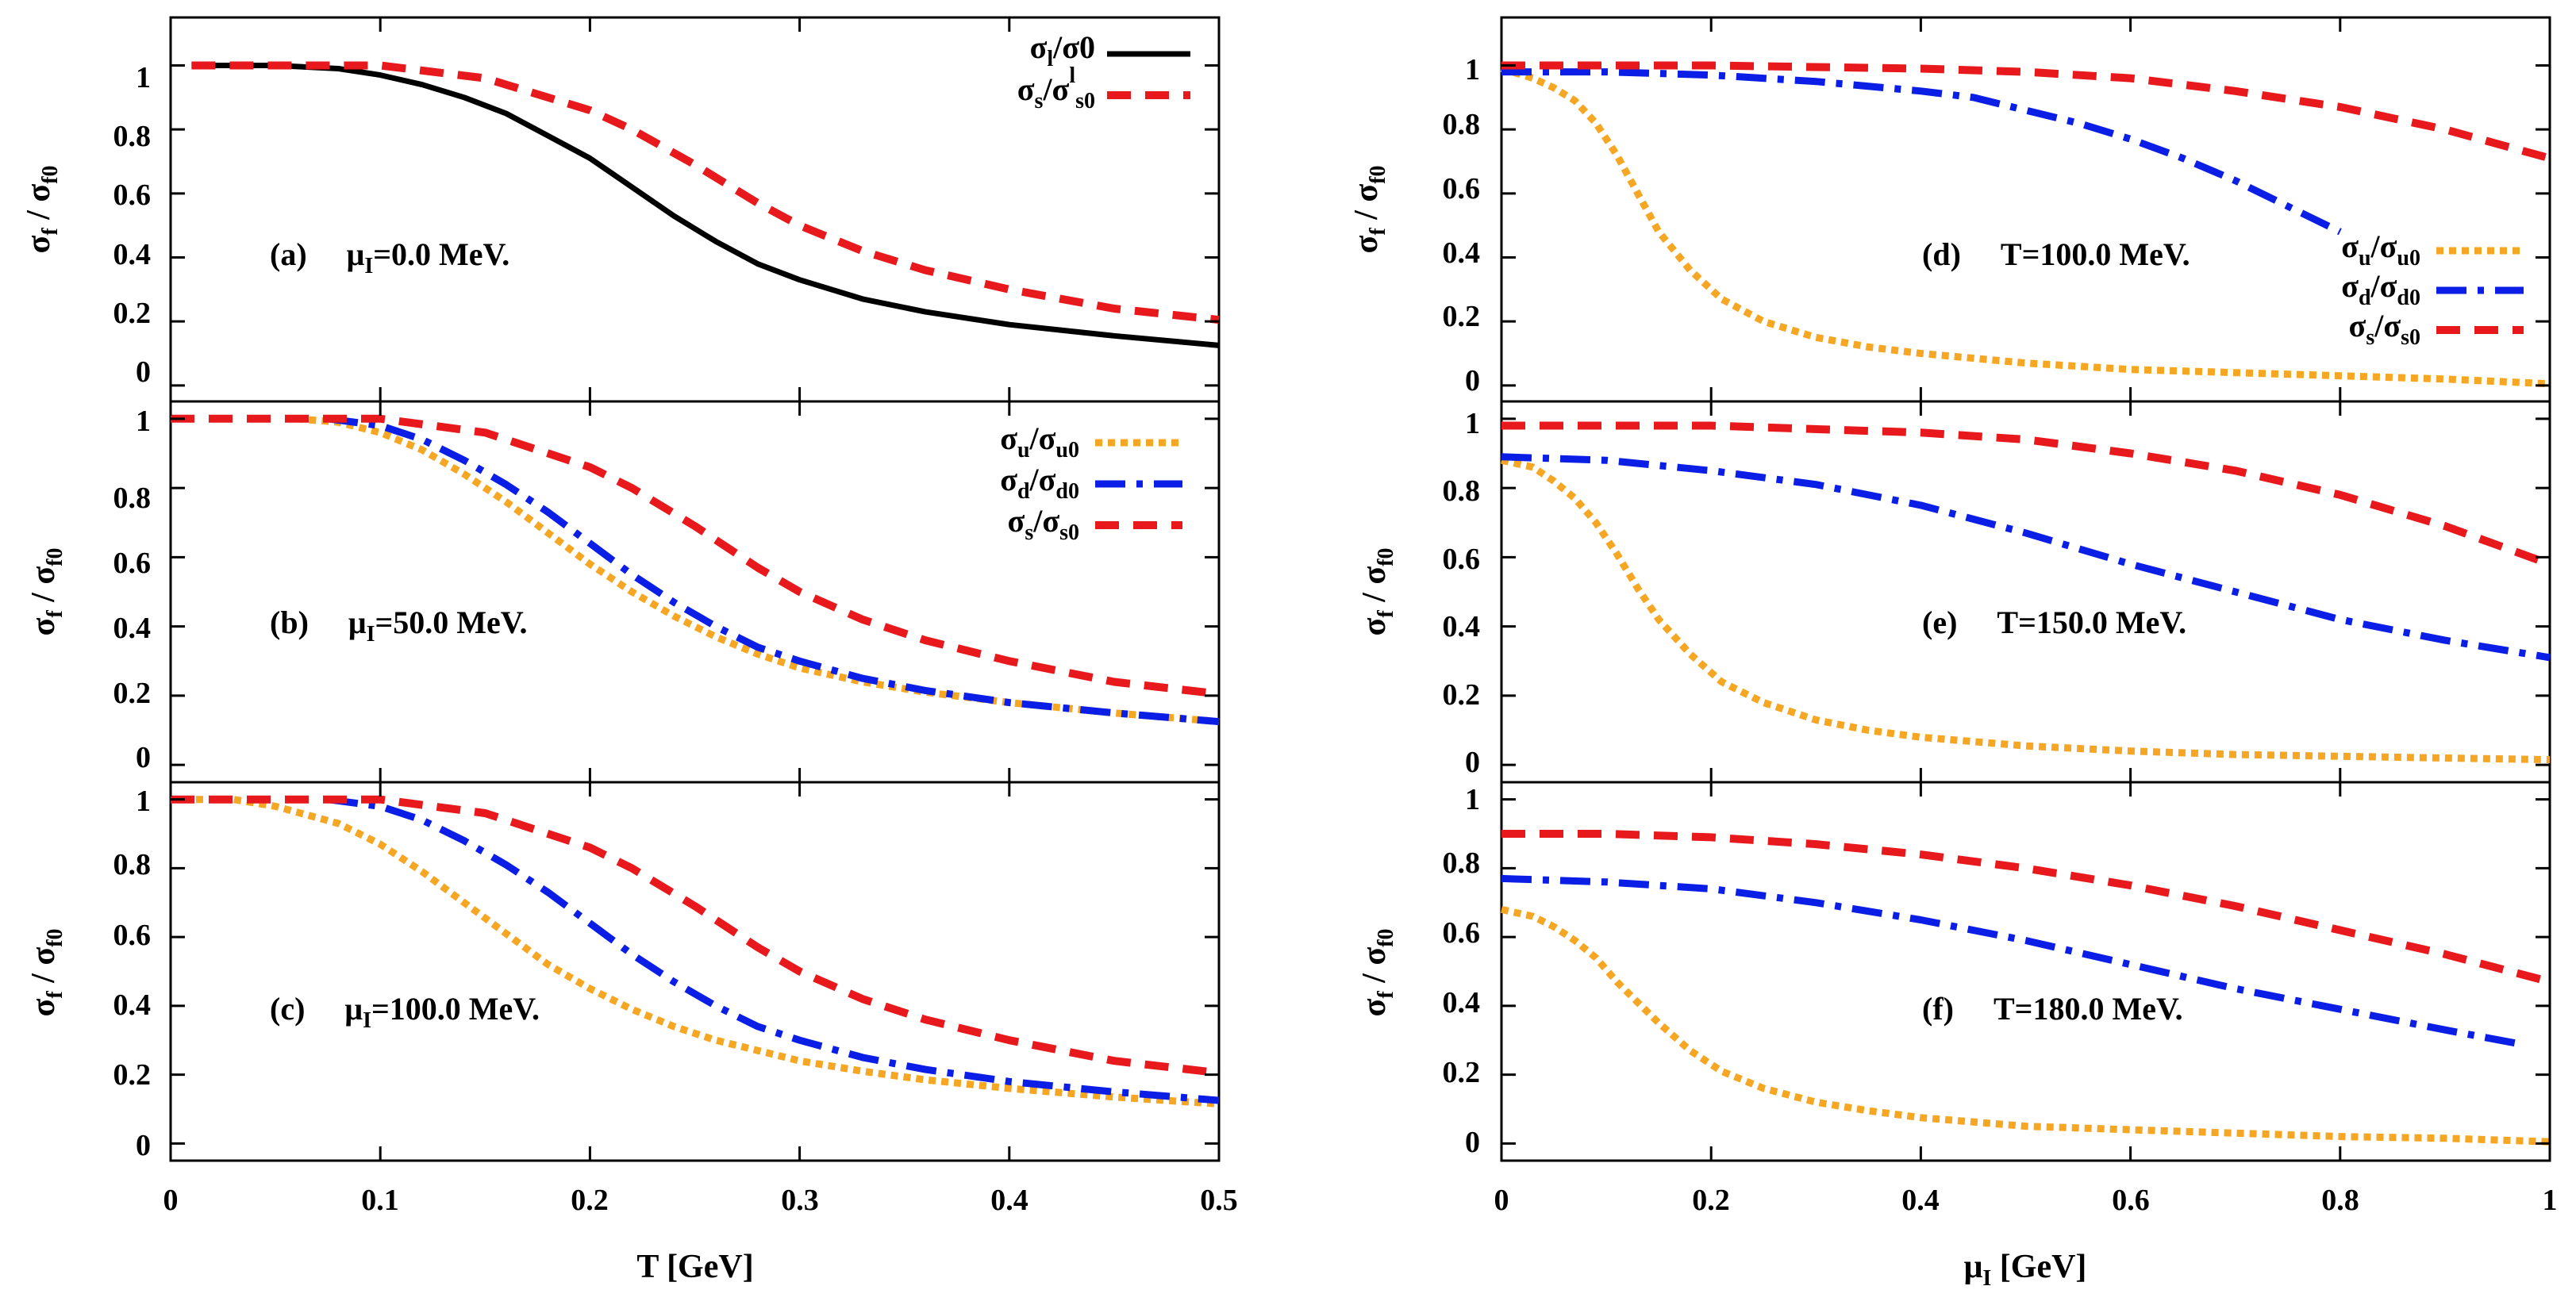 The height and width of the screenshot is (1309, 2576). I want to click on panel-e-ytick-3: 0.6, so click(1462, 559).